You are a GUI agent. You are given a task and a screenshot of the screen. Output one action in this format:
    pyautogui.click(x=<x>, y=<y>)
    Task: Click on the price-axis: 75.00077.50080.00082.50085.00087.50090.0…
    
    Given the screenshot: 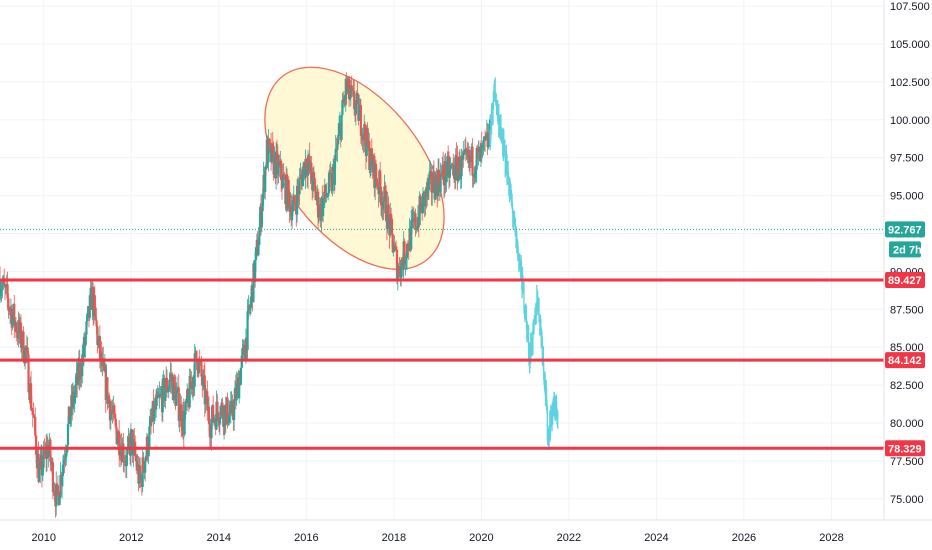 What is the action you would take?
    pyautogui.click(x=910, y=253)
    